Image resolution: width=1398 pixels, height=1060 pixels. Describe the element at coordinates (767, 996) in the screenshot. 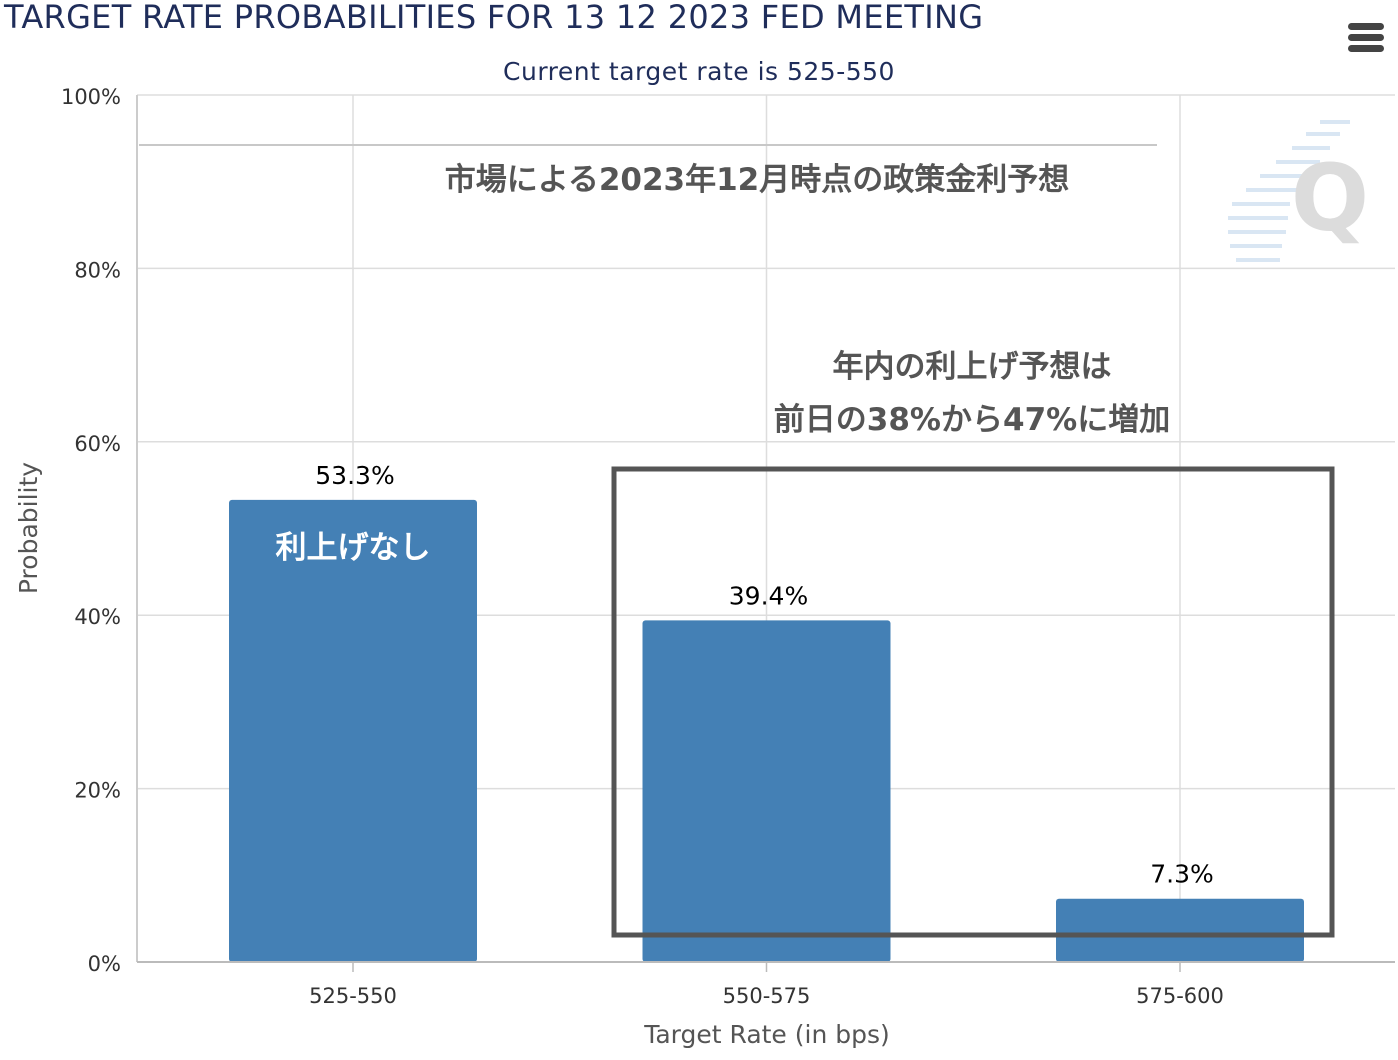

I see `x-tick-label: 550-575` at that location.